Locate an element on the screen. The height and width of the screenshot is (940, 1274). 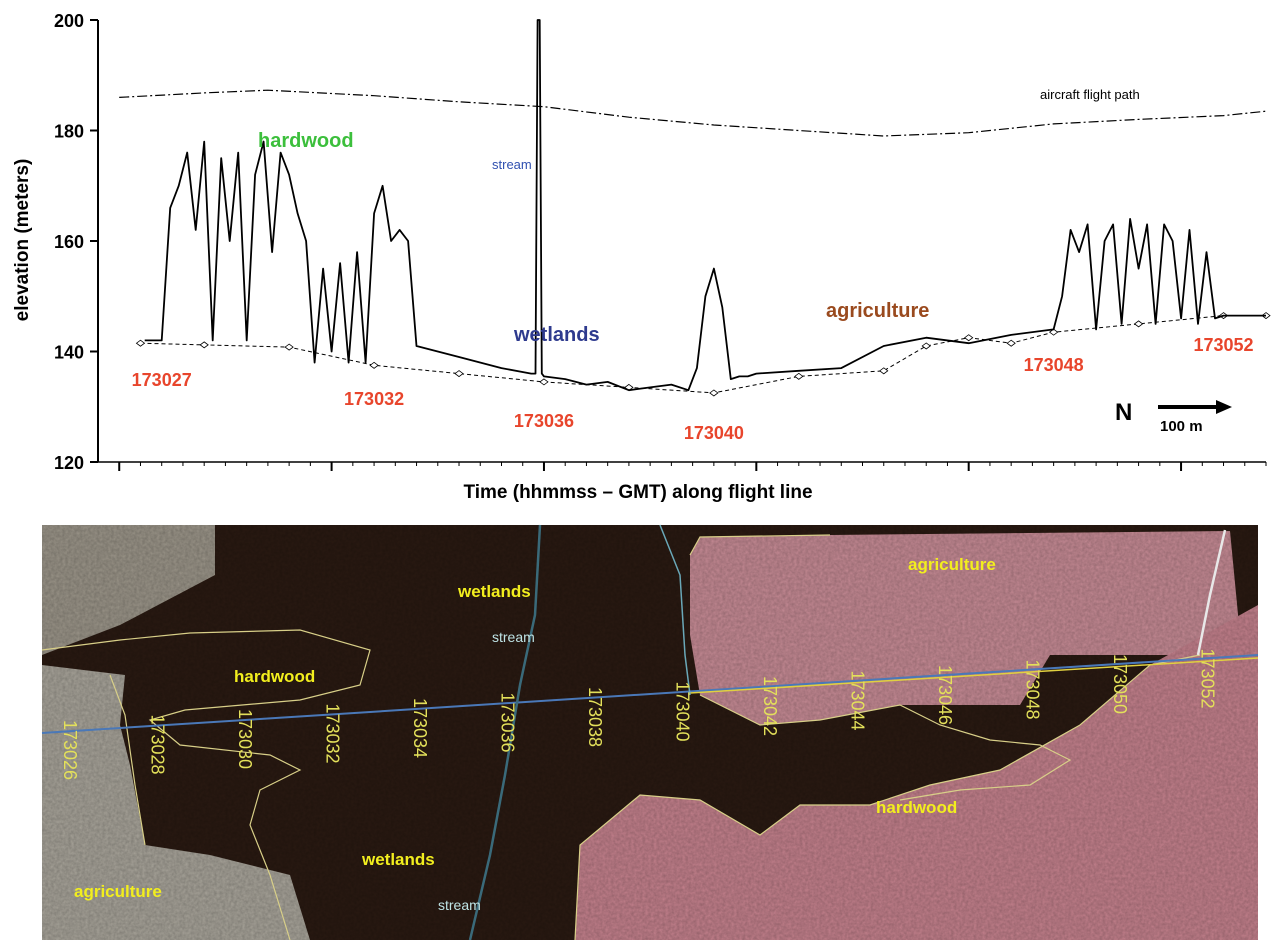
map-time-label: 173044 is located at coordinates (858, 701).